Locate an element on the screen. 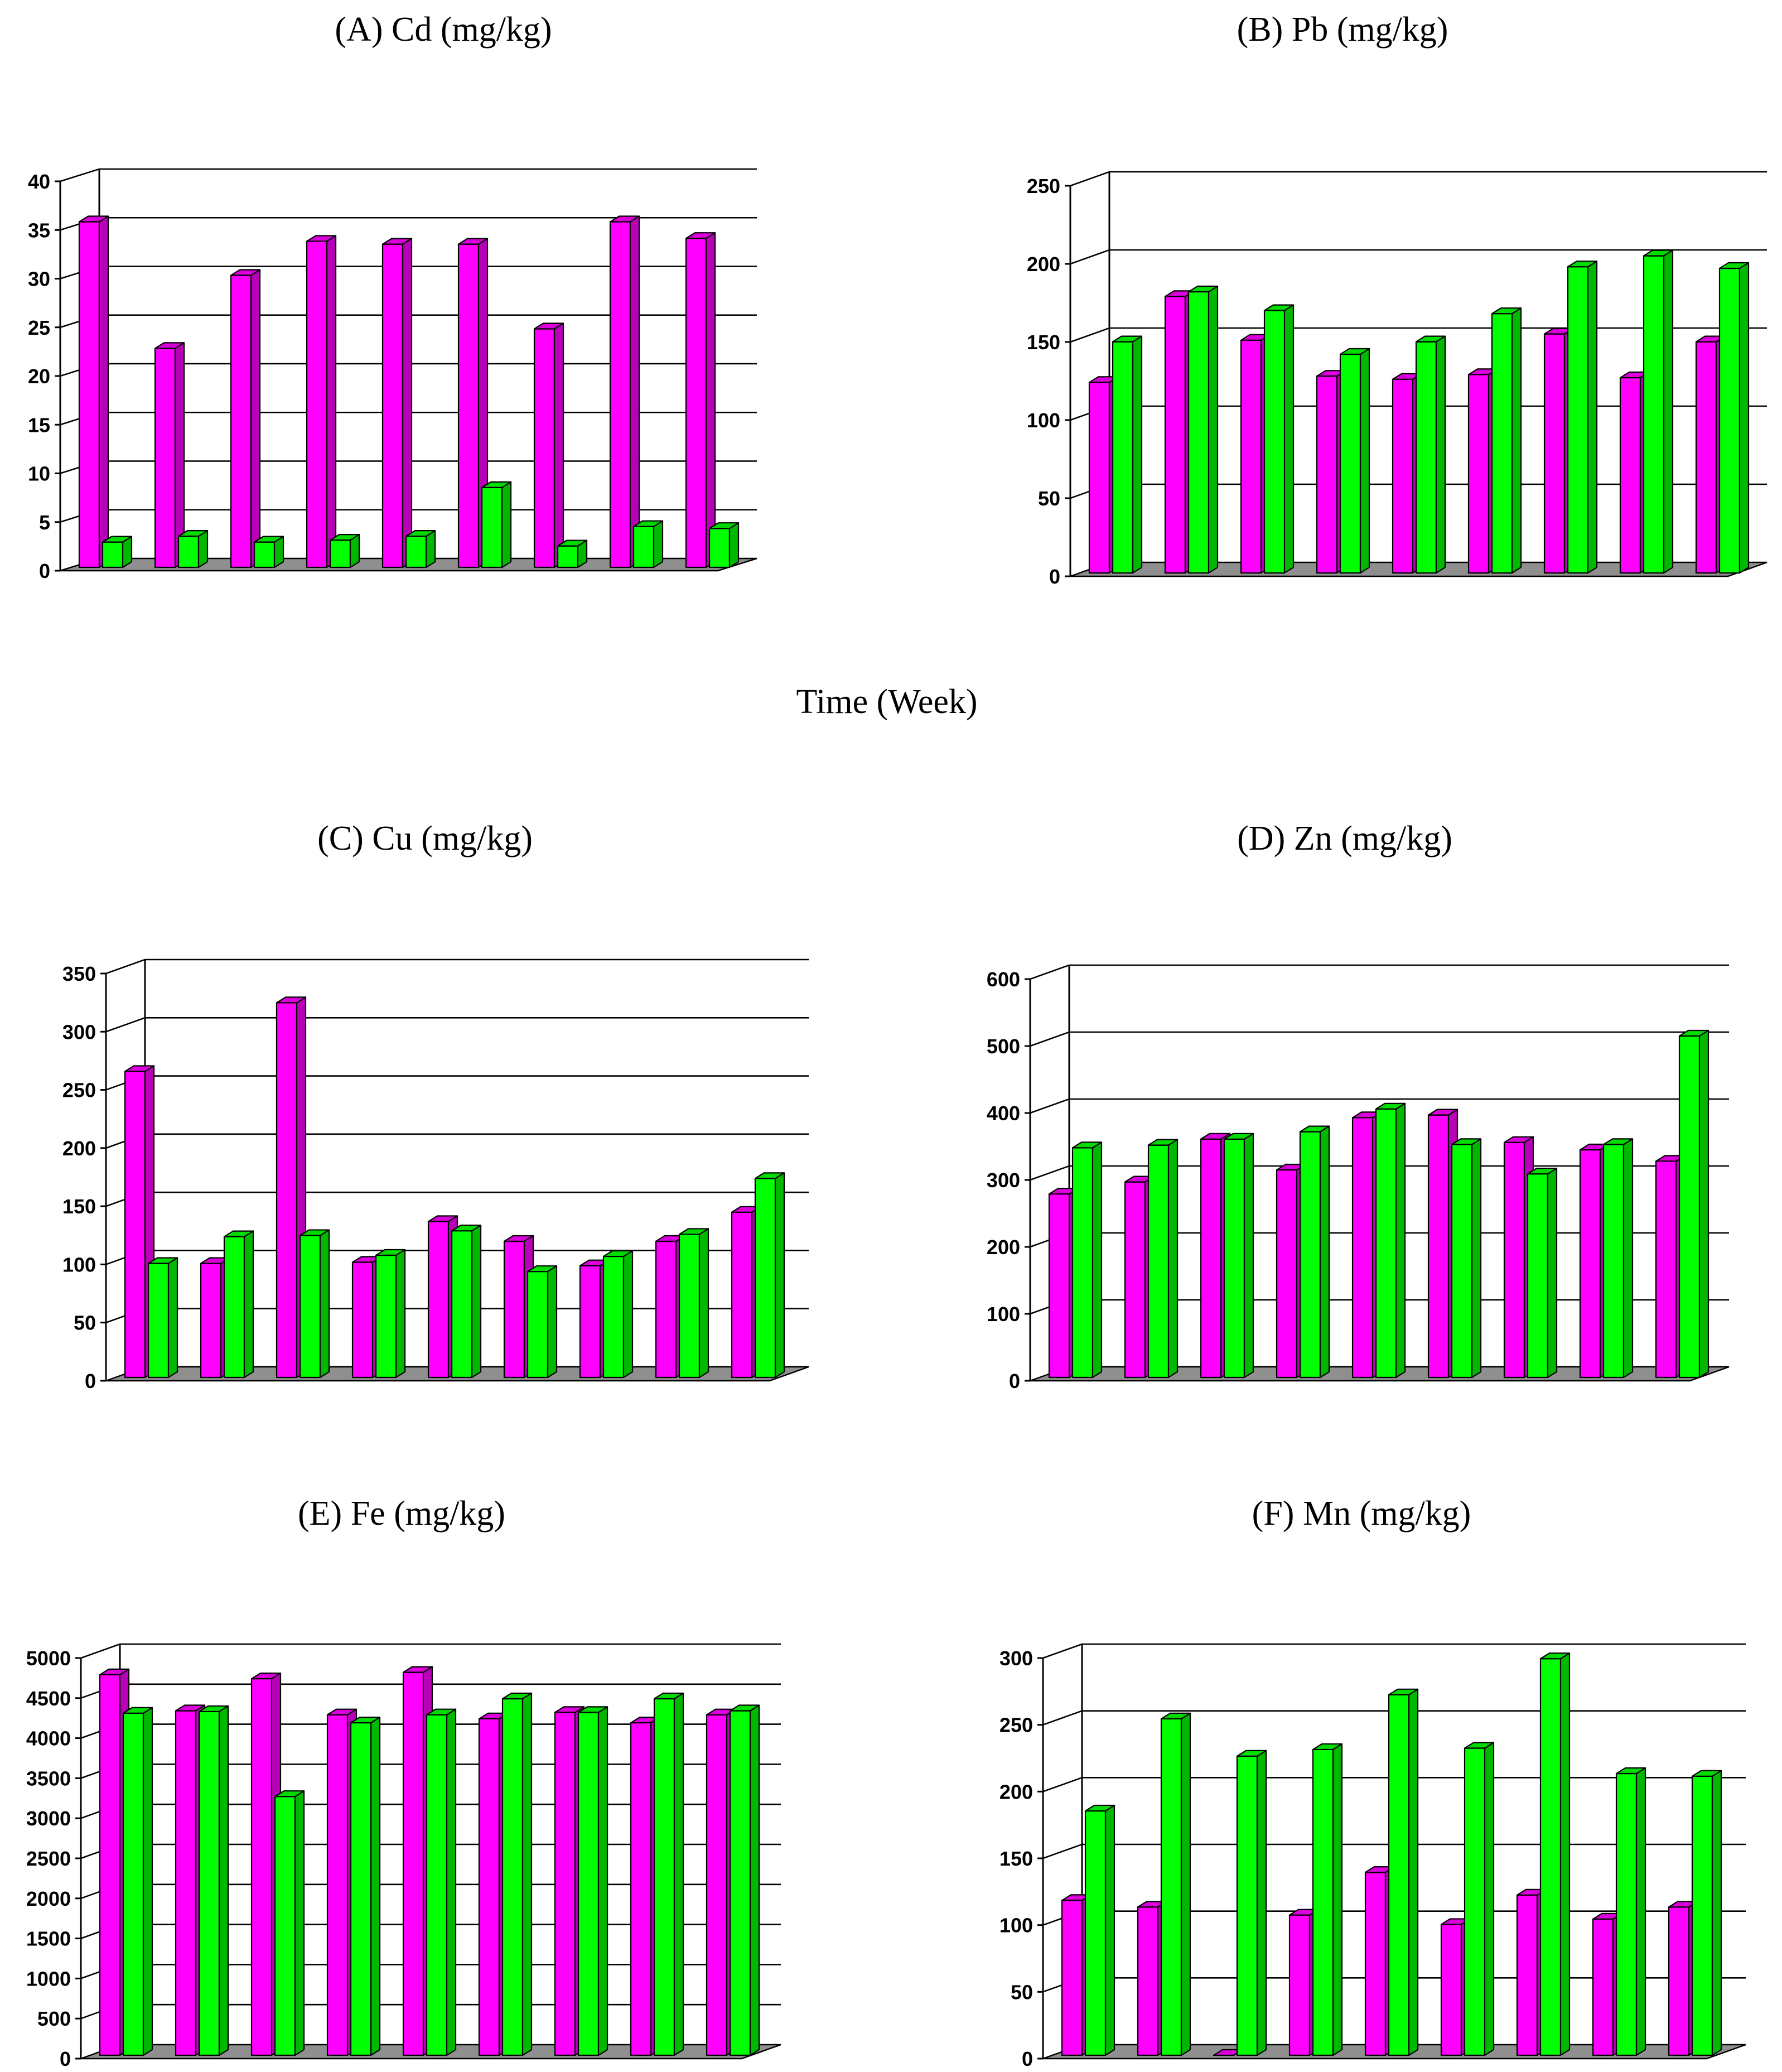  y-tick-label-cu-6: 300 is located at coordinates (79, 1031).